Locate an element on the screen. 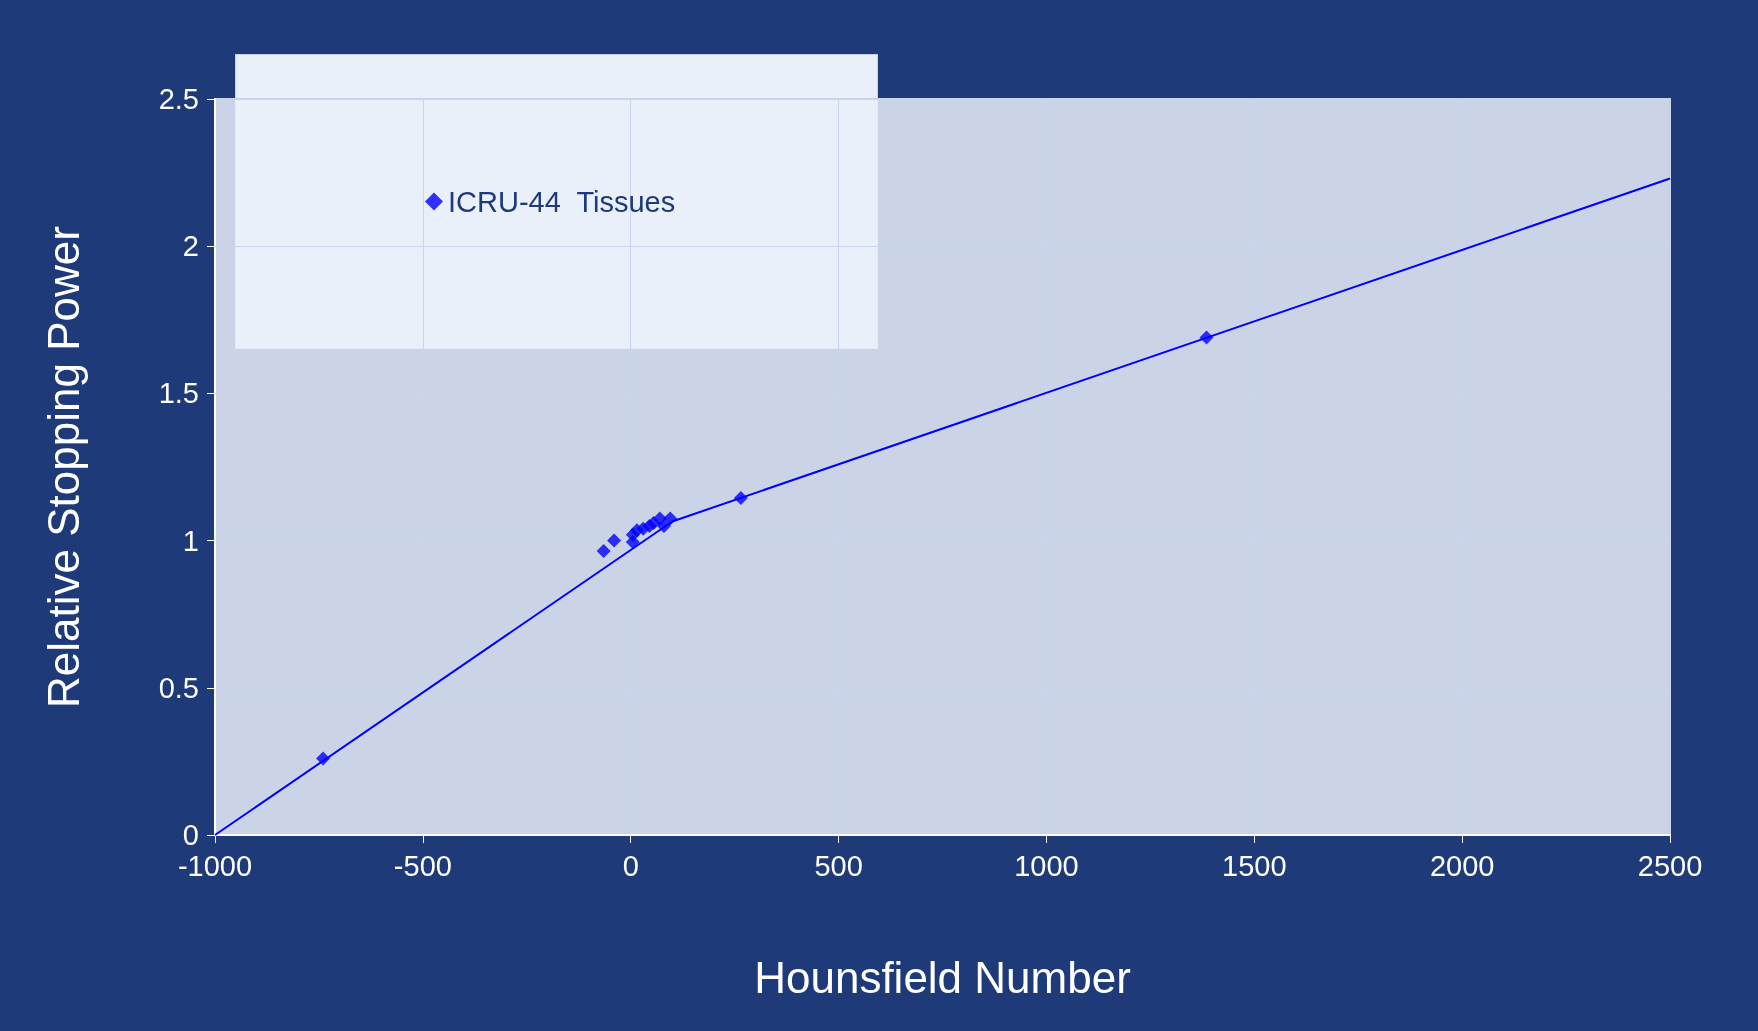  x-axis-title: Hounsfield Number is located at coordinates (942, 977).